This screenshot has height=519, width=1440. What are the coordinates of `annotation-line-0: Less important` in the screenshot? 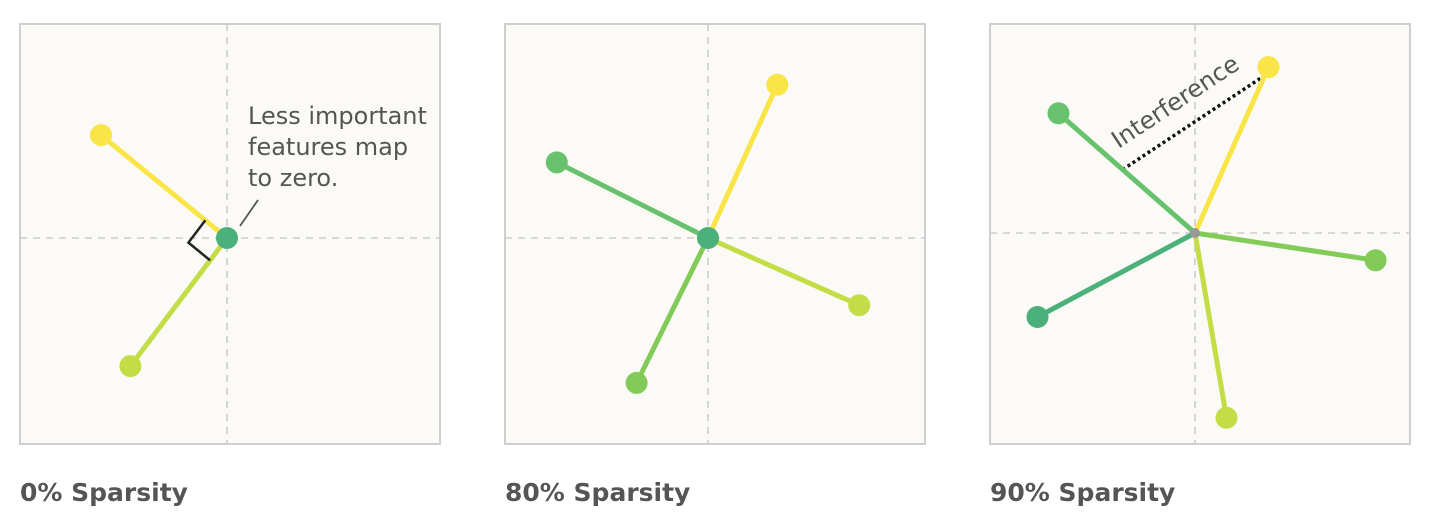 It's located at (337, 116).